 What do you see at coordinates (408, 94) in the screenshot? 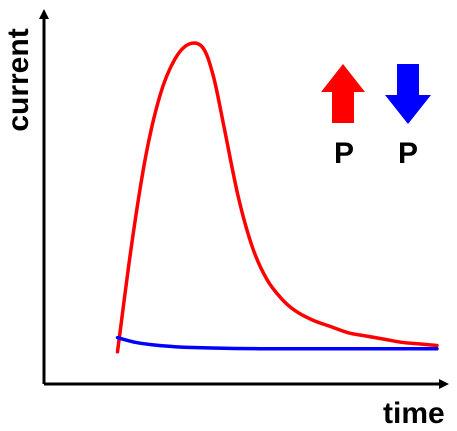
I see `blue-down-arrow-icon` at bounding box center [408, 94].